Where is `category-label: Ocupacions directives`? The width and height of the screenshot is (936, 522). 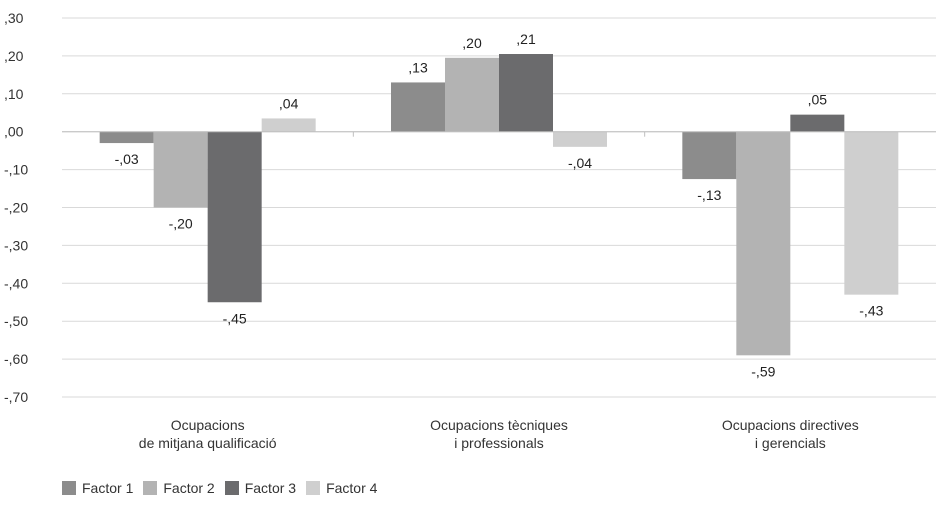
category-label: Ocupacions directives is located at coordinates (790, 425).